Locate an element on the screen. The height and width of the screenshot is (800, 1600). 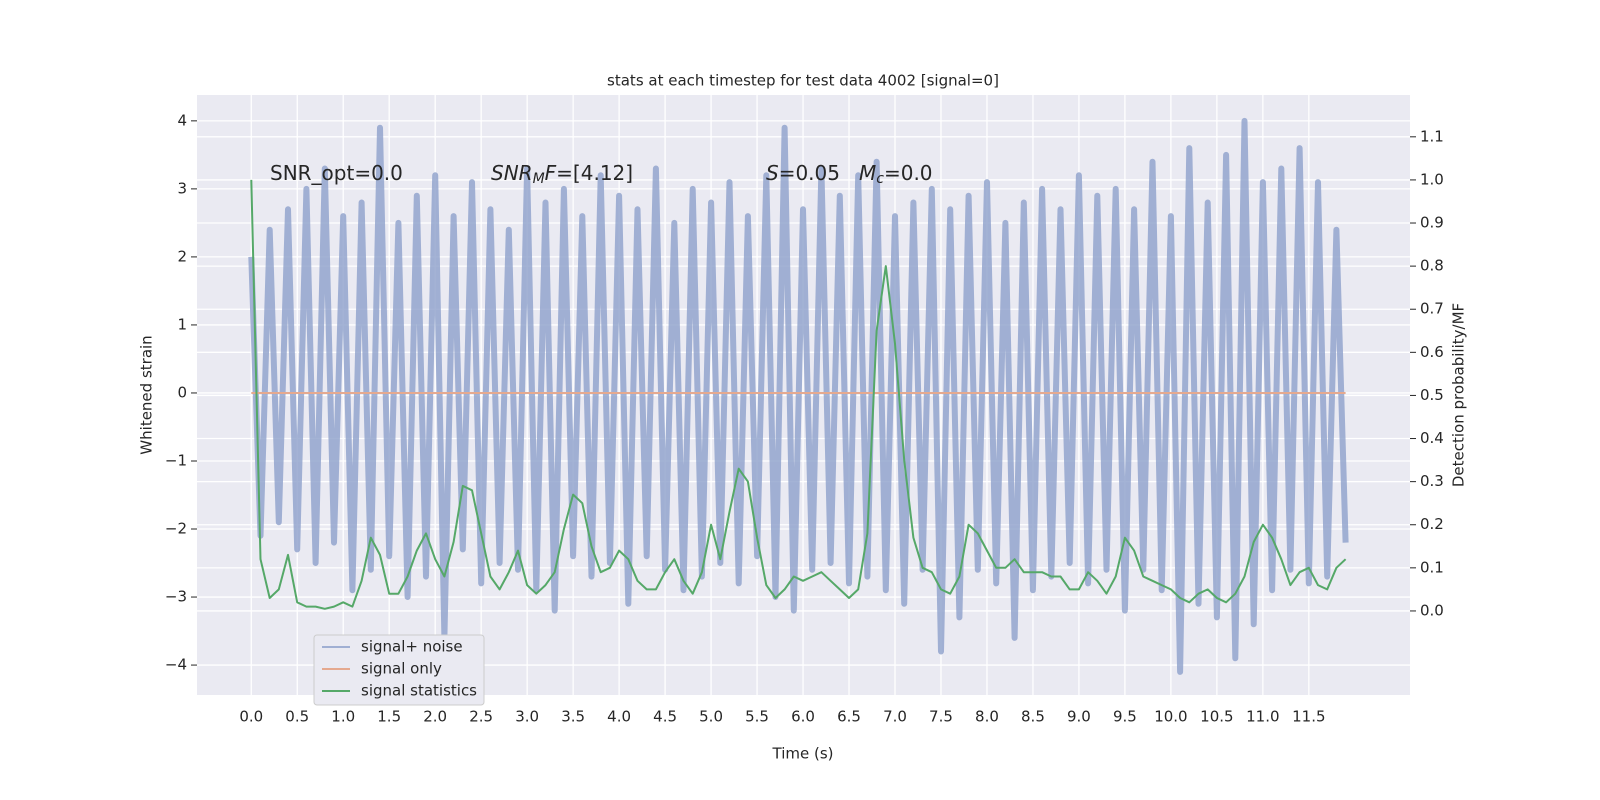
x-tick-label: 1.5 is located at coordinates (389, 717).